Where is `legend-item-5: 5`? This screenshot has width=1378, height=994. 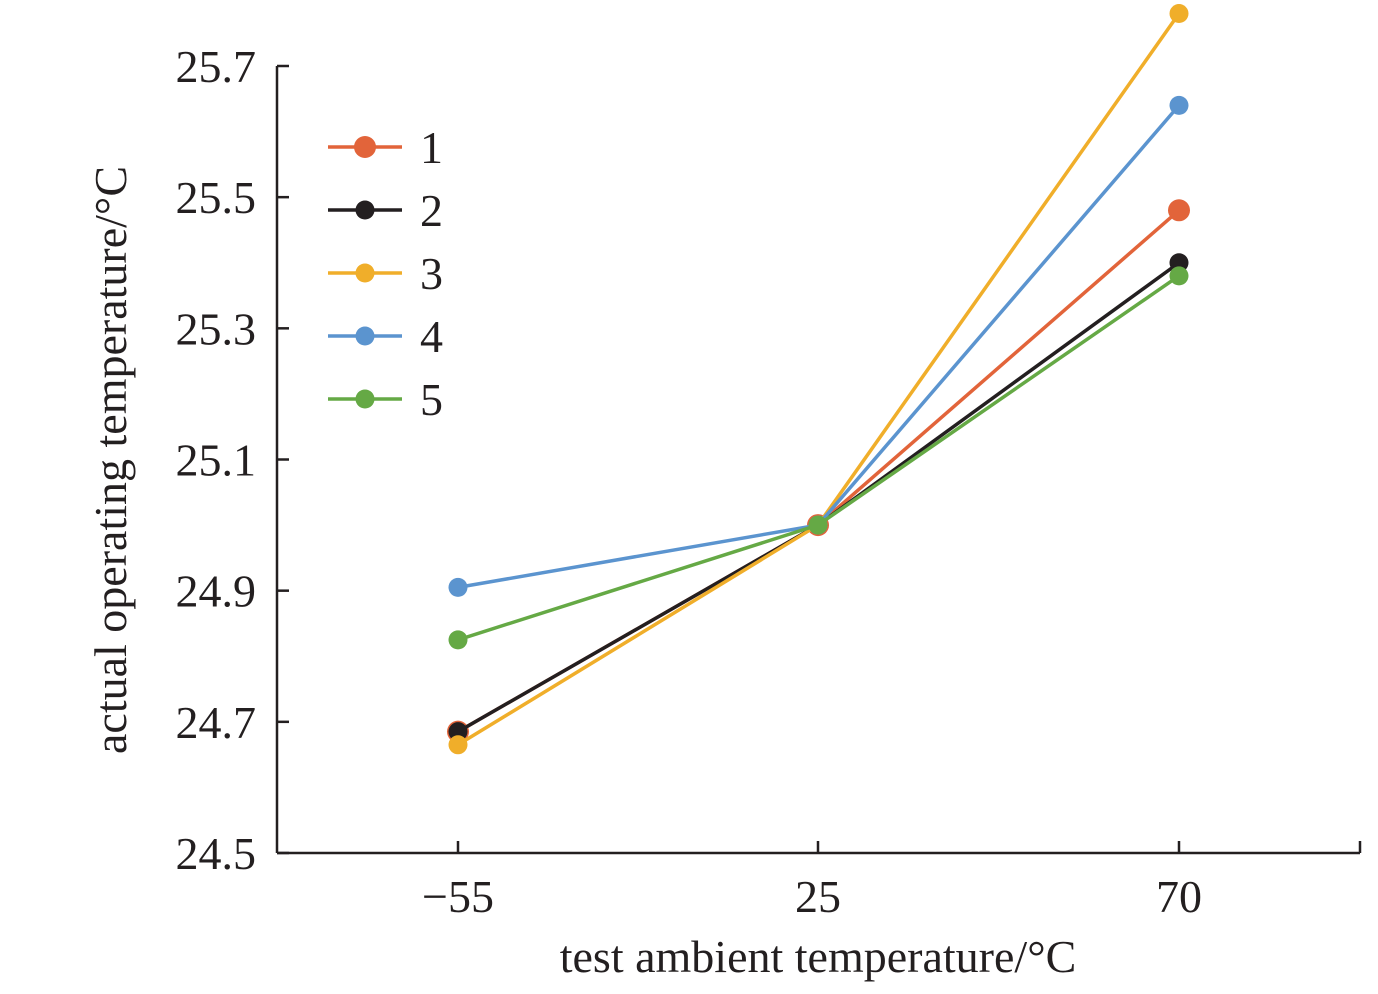 legend-item-5: 5 is located at coordinates (385, 399).